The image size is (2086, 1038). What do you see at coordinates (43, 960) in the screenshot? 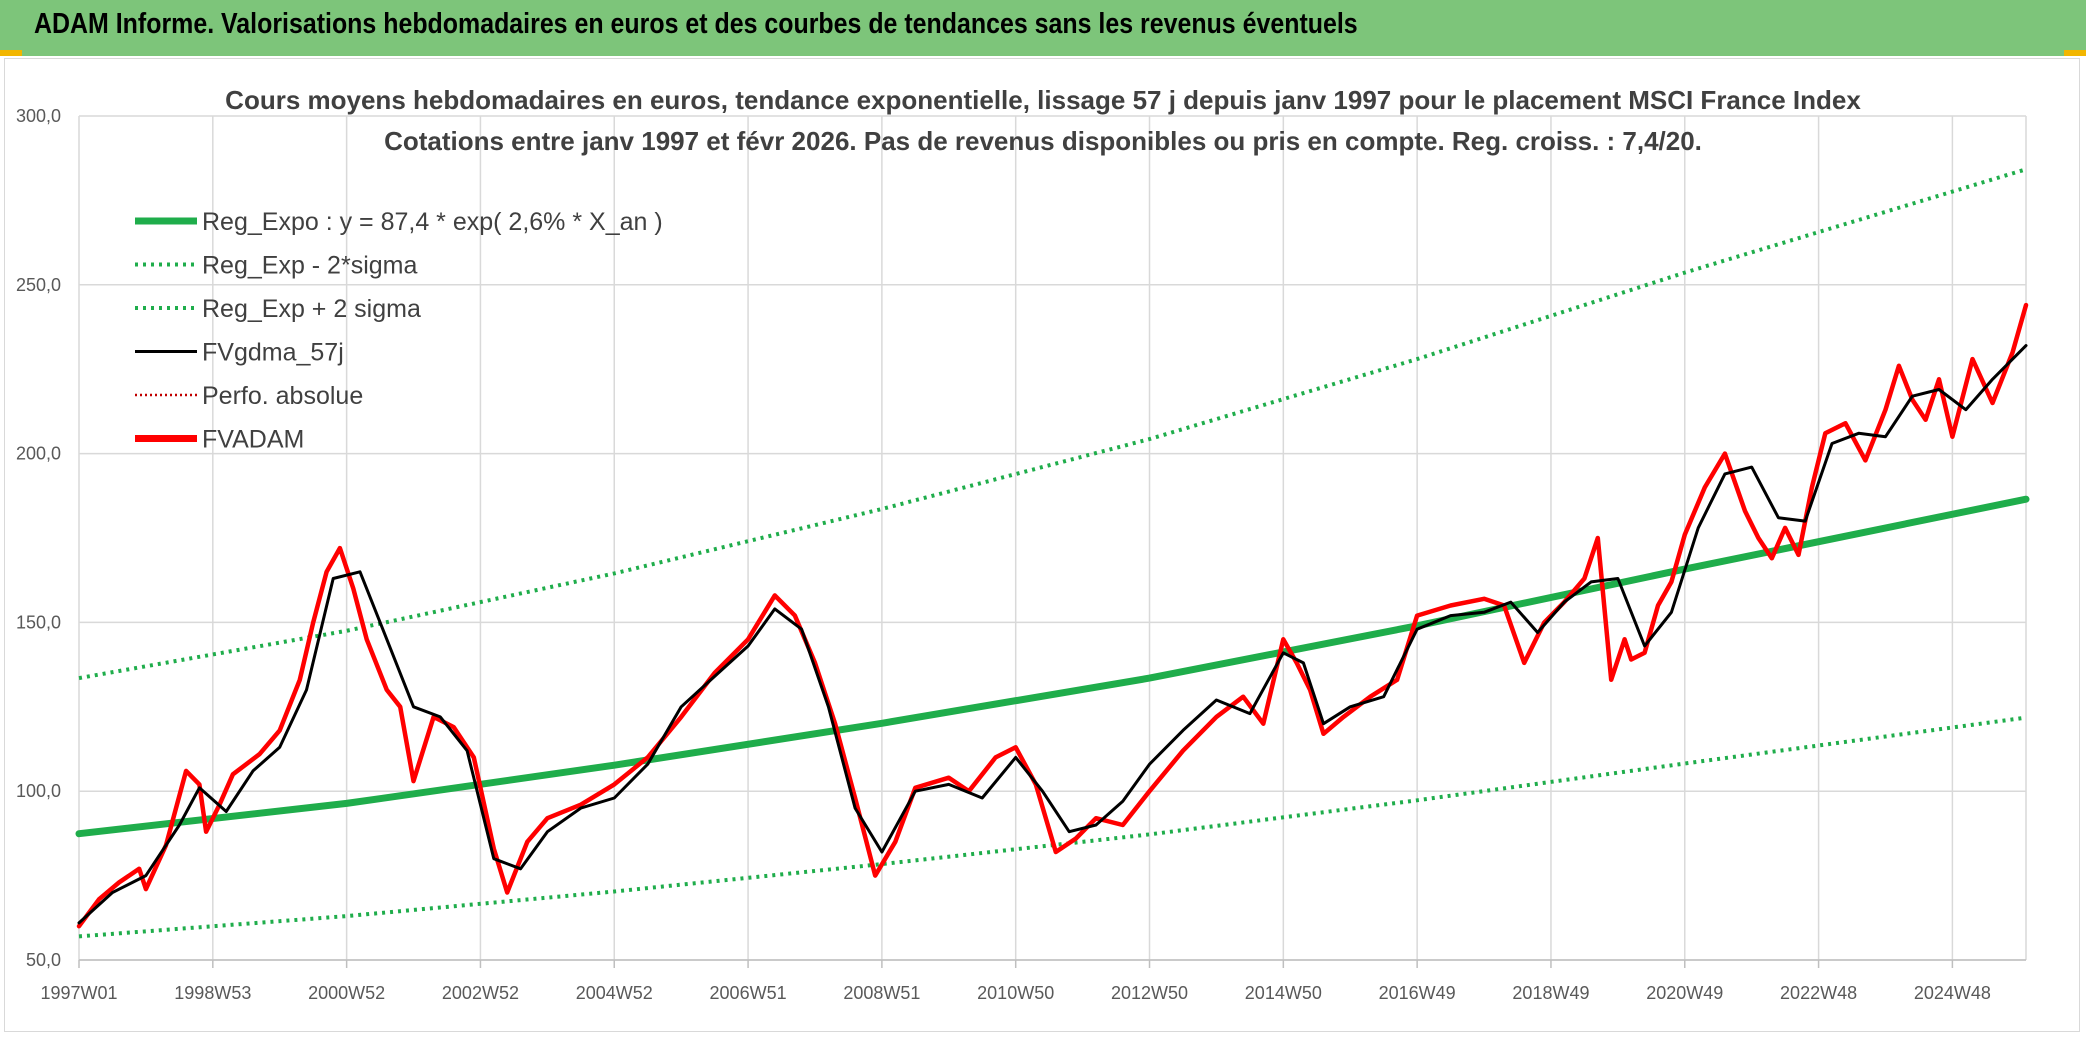
I see `y-tick-label: 50,0` at bounding box center [43, 960].